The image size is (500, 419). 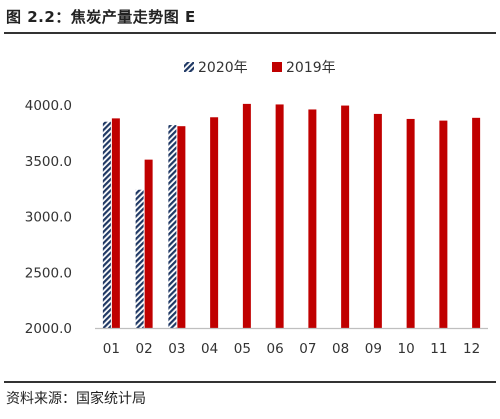 What do you see at coordinates (223, 68) in the screenshot?
I see `legend-label: 2020年` at bounding box center [223, 68].